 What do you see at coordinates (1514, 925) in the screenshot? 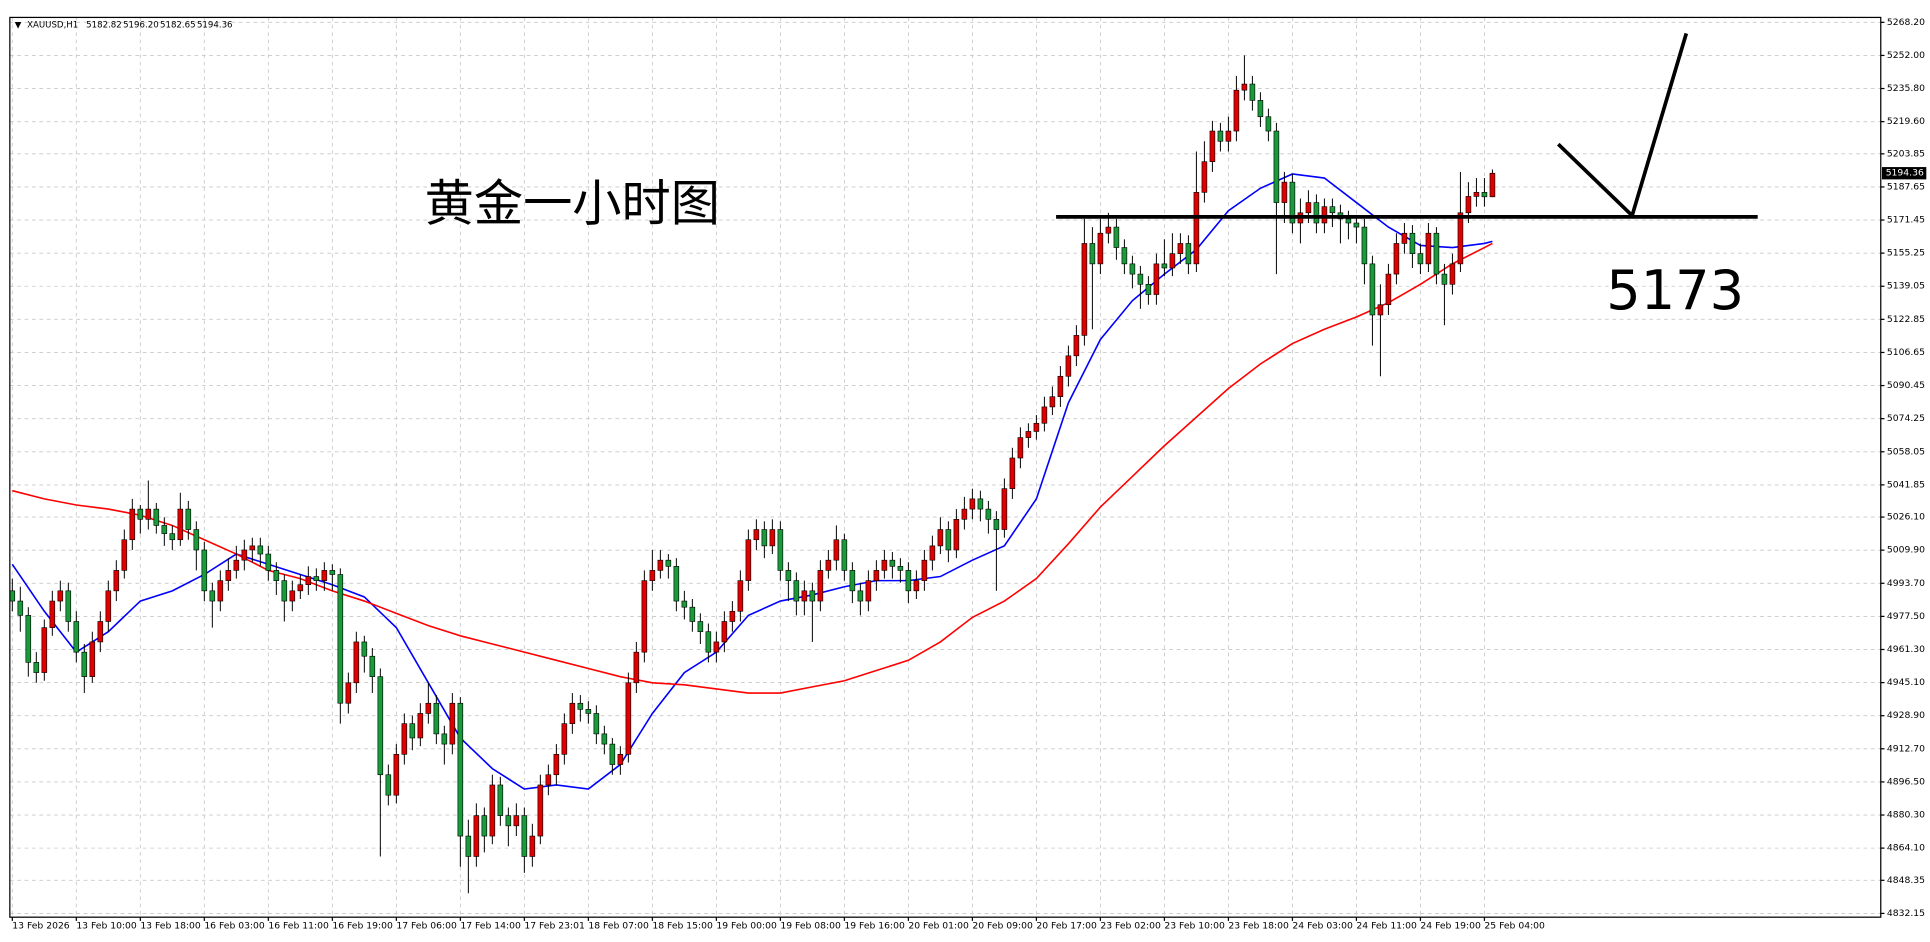
I see `x-tick-label: 25 Feb 04:00` at bounding box center [1514, 925].